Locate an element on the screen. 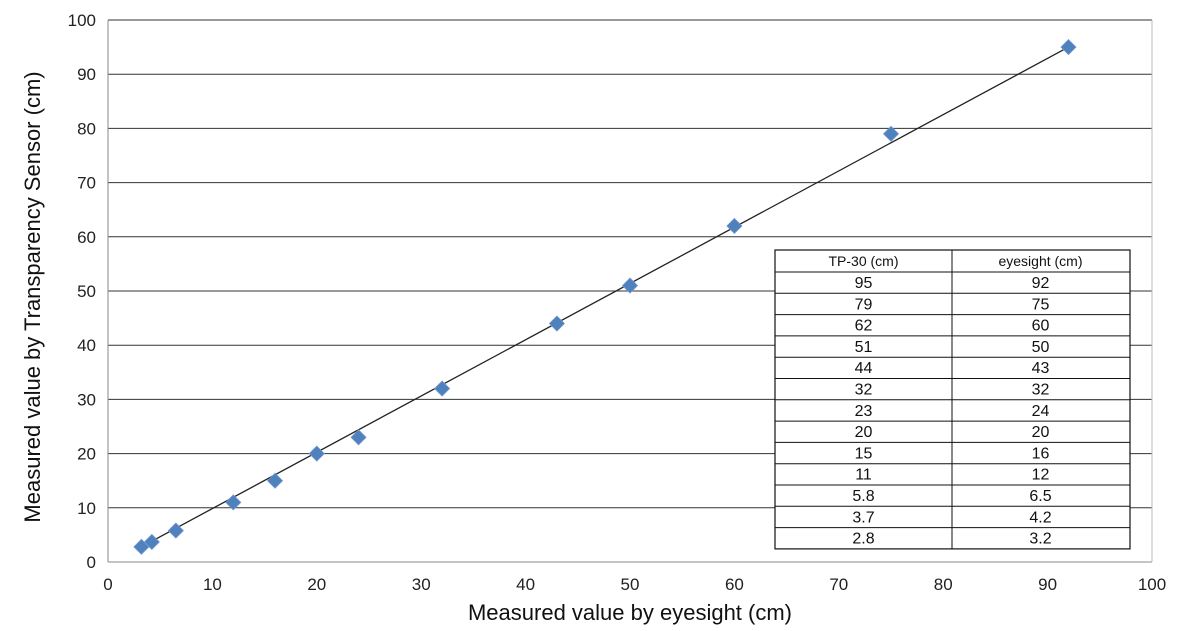 The image size is (1180, 631). x-tick-label: 20 is located at coordinates (316, 584).